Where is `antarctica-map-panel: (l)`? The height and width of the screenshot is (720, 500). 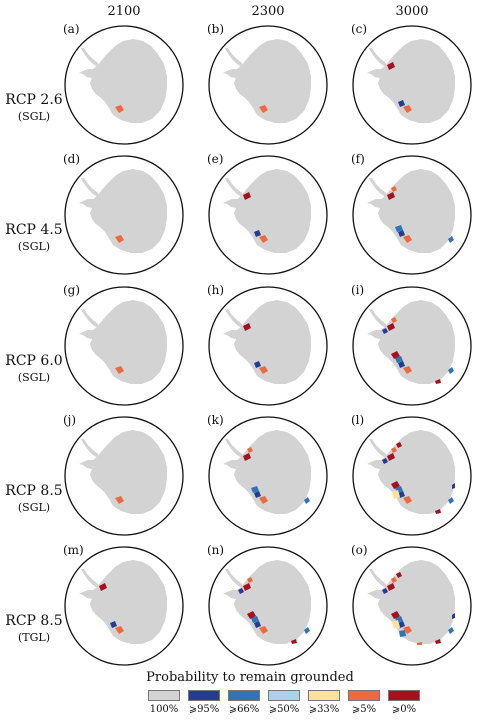
antarctica-map-panel: (l) is located at coordinates (412, 475).